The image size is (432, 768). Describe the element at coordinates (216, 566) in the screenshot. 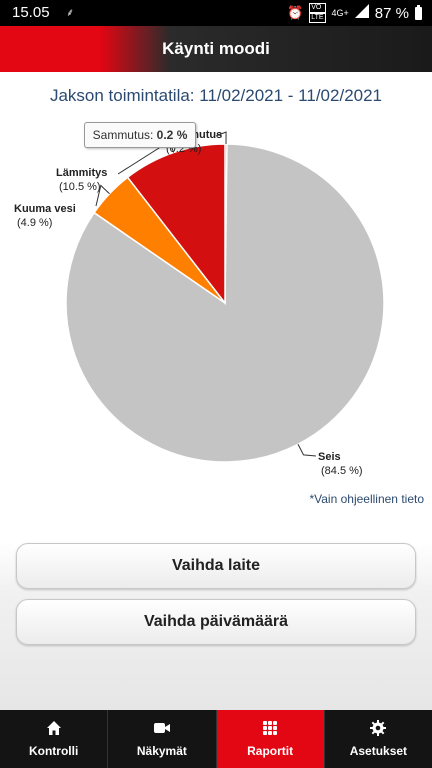

I see `change-device-button: Vaihda laite` at that location.